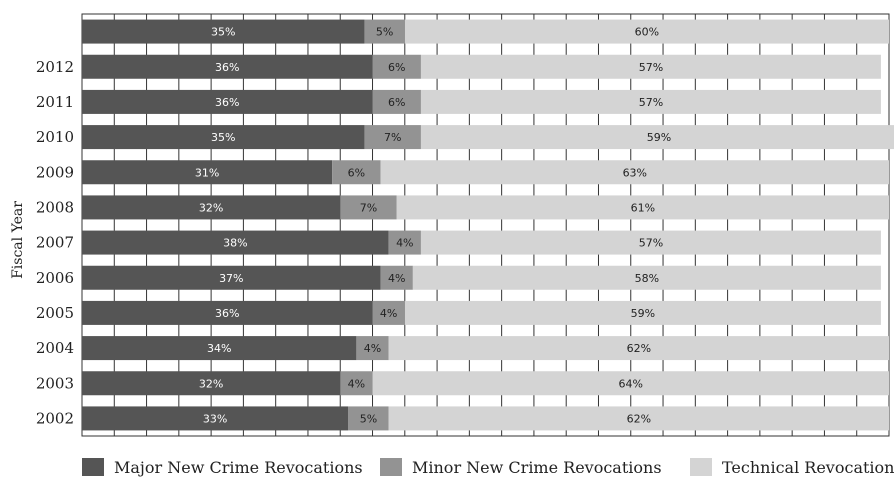 Image resolution: width=894 pixels, height=478 pixels. What do you see at coordinates (55, 172) in the screenshot?
I see `y-tick-label: 2009` at bounding box center [55, 172].